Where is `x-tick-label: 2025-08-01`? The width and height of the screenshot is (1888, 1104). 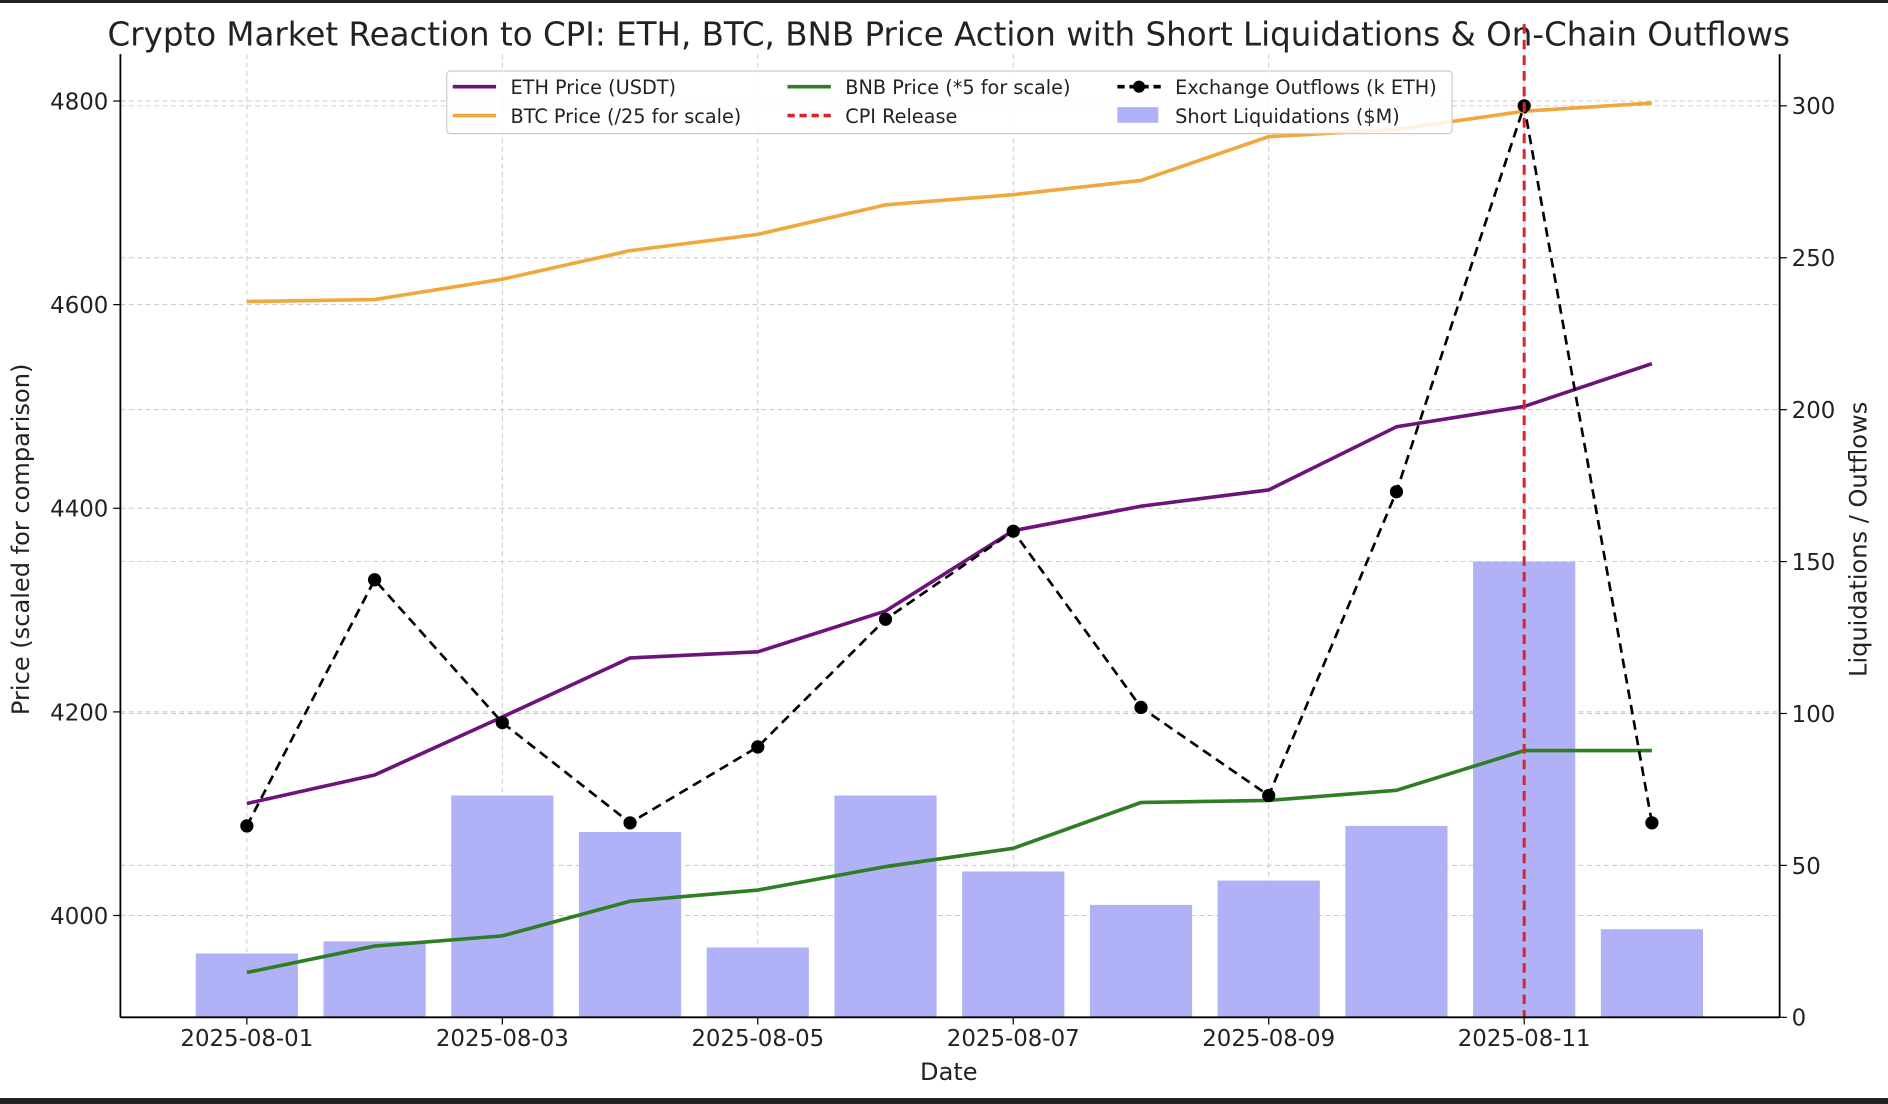
x-tick-label: 2025-08-01 is located at coordinates (246, 1039).